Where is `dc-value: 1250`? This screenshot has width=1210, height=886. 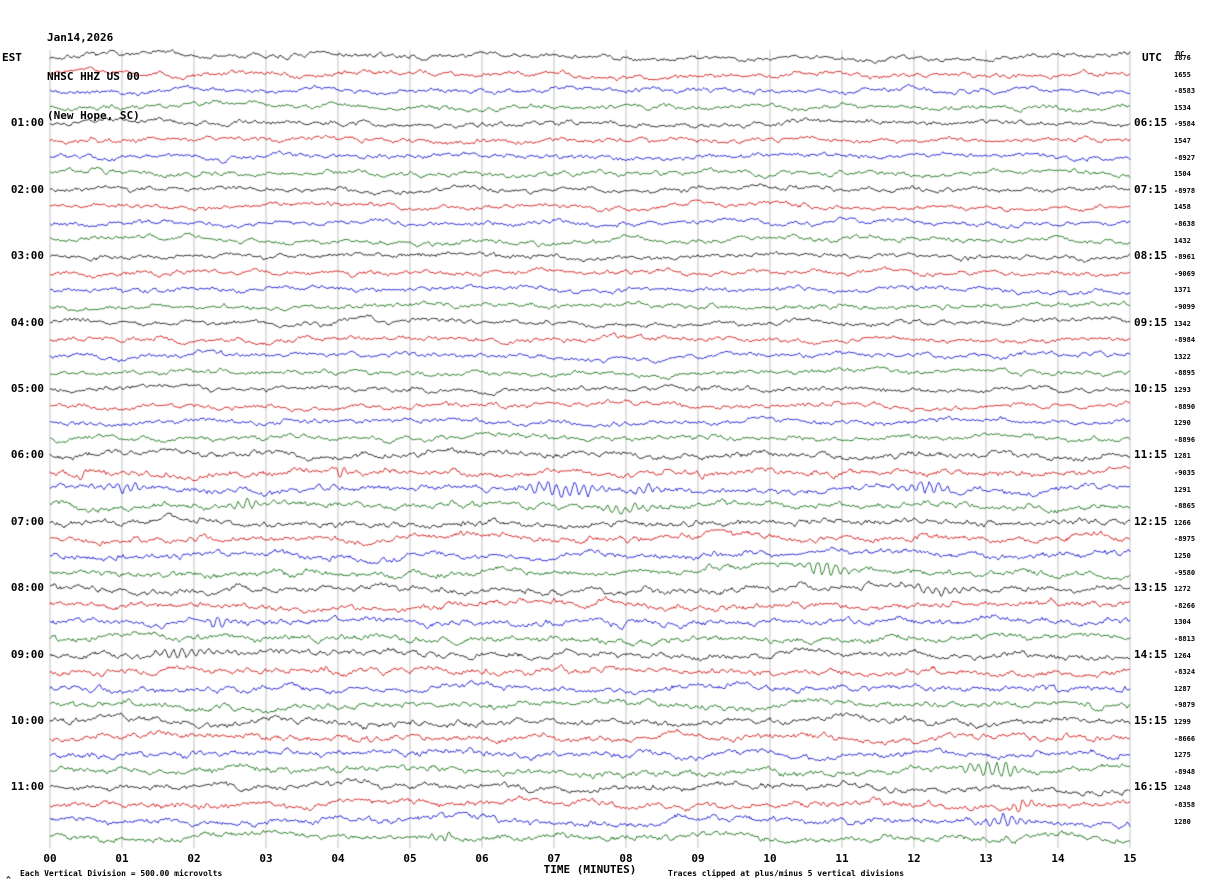 dc-value: 1250 is located at coordinates (1182, 556).